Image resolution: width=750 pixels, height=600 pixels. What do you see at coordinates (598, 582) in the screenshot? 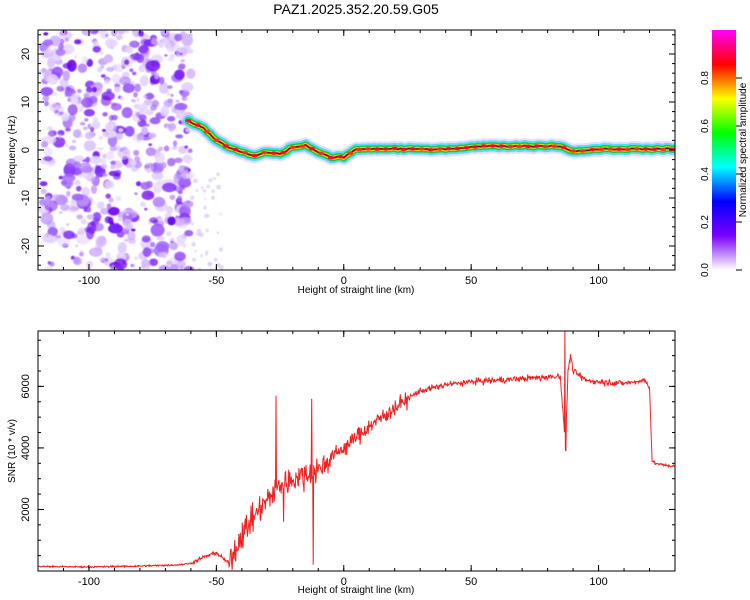
I see `snr-xtick-label: 100` at bounding box center [598, 582].